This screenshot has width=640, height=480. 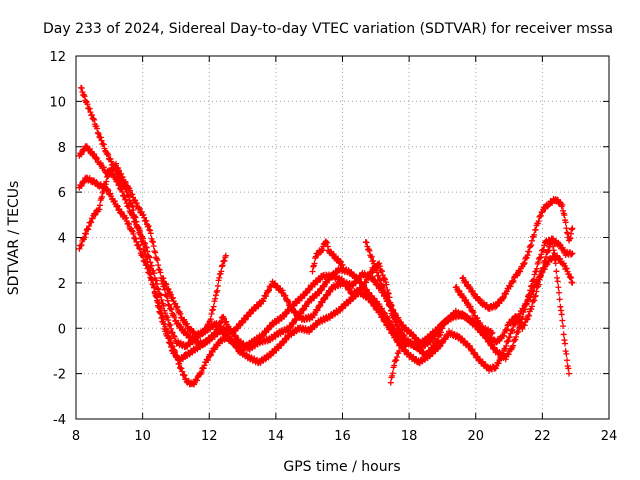 What do you see at coordinates (62, 239) in the screenshot?
I see `y-tick-label: 4` at bounding box center [62, 239].